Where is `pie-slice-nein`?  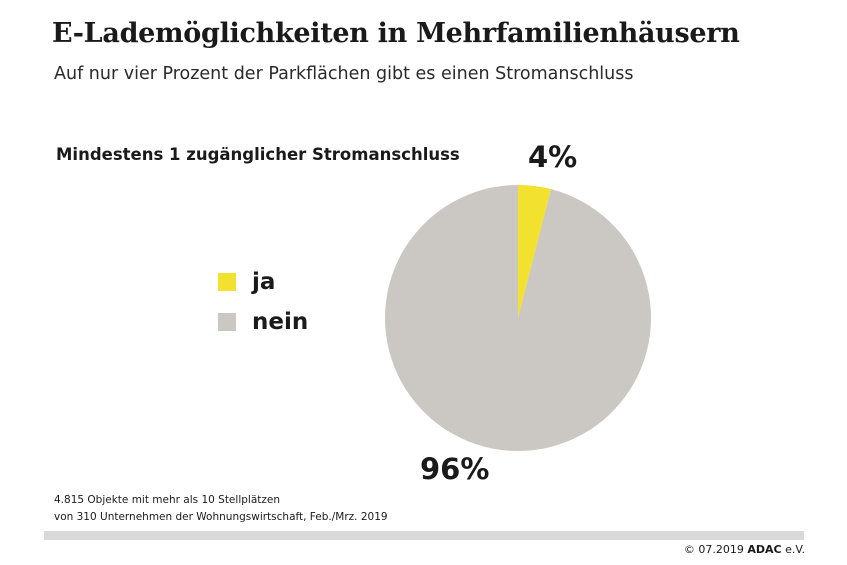 pie-slice-nein is located at coordinates (518, 318).